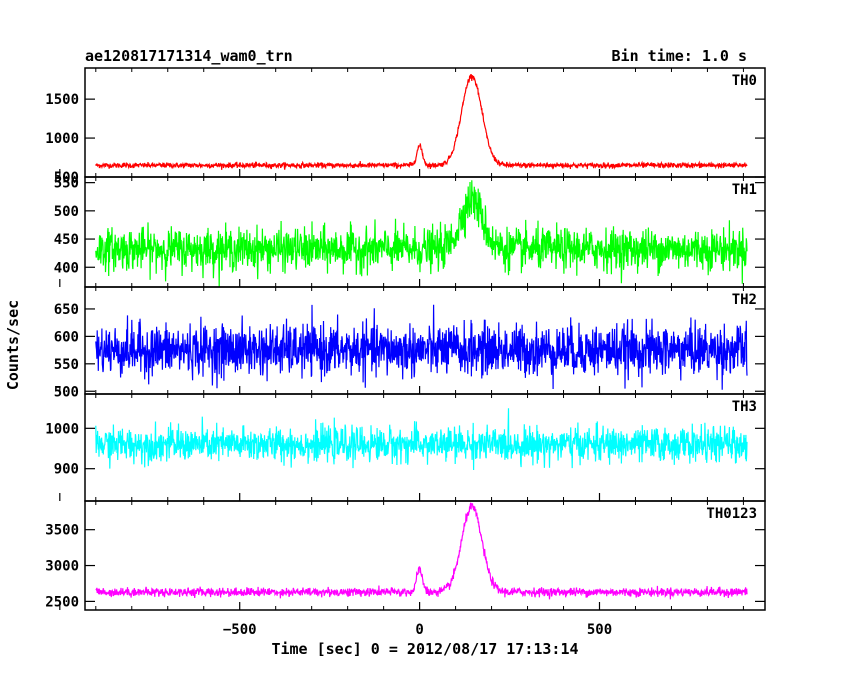 The image size is (850, 680). I want to click on x-tick-label: −500, so click(240, 630).